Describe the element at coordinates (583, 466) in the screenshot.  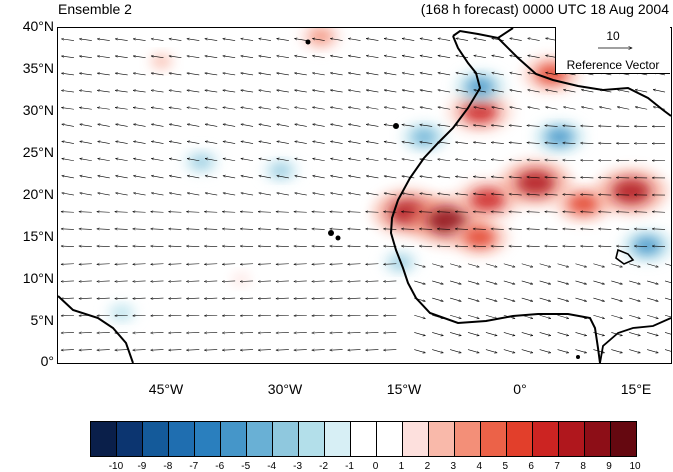
I see `colorbar-label: 8` at that location.